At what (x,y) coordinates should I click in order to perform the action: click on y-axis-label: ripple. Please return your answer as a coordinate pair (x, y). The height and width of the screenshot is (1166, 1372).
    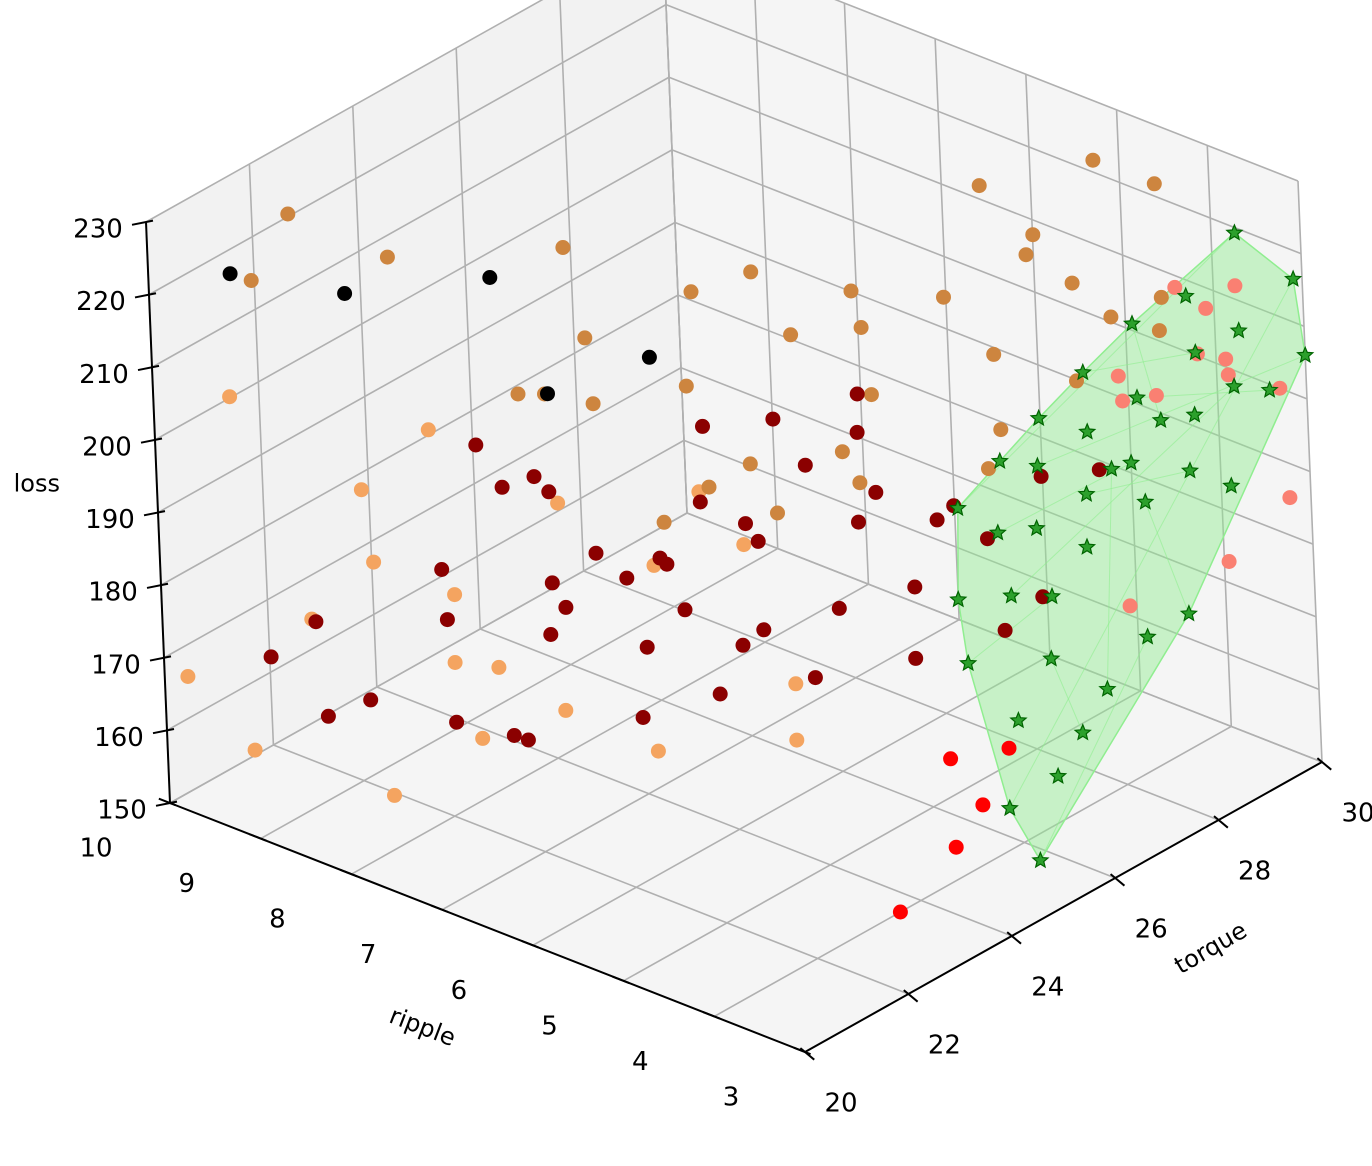
    Looking at the image, I should click on (423, 1026).